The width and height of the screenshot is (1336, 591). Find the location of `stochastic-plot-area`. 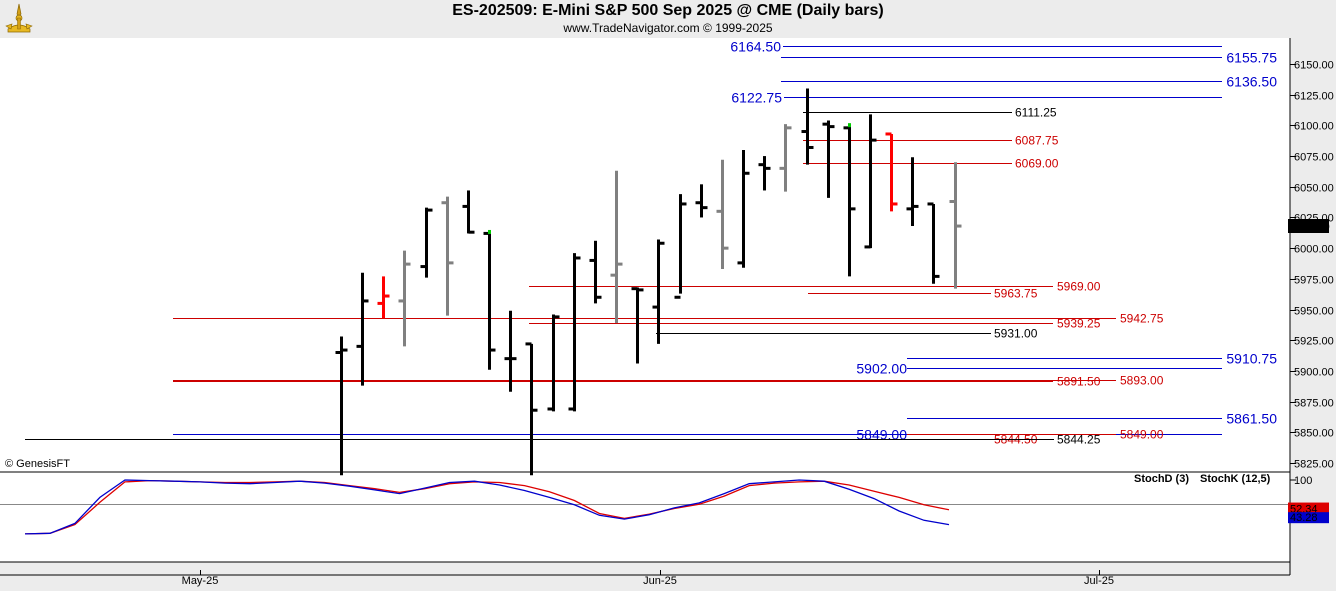

stochastic-plot-area is located at coordinates (645, 517).